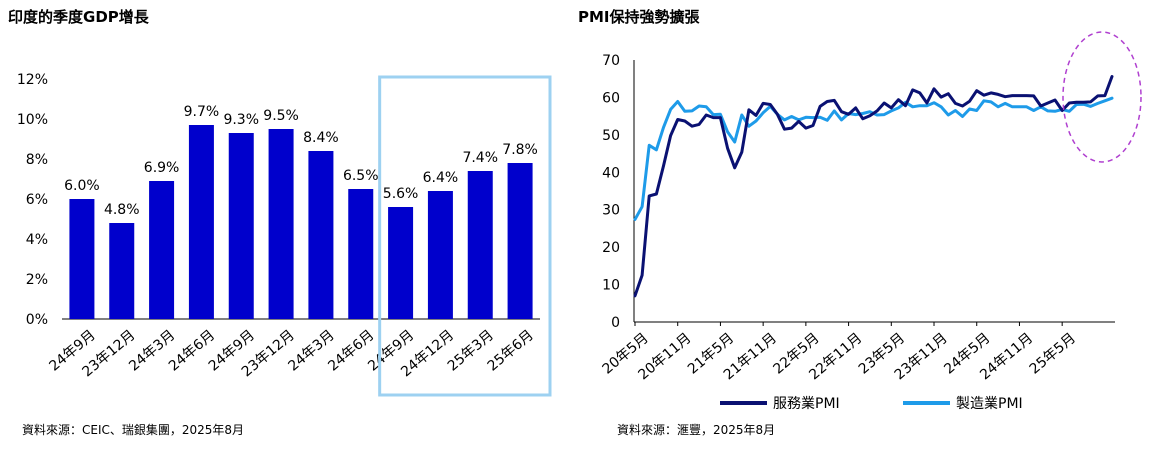 This screenshot has width=1159, height=450. Describe the element at coordinates (37, 320) in the screenshot. I see `bar-y-tick-label: 0%` at that location.